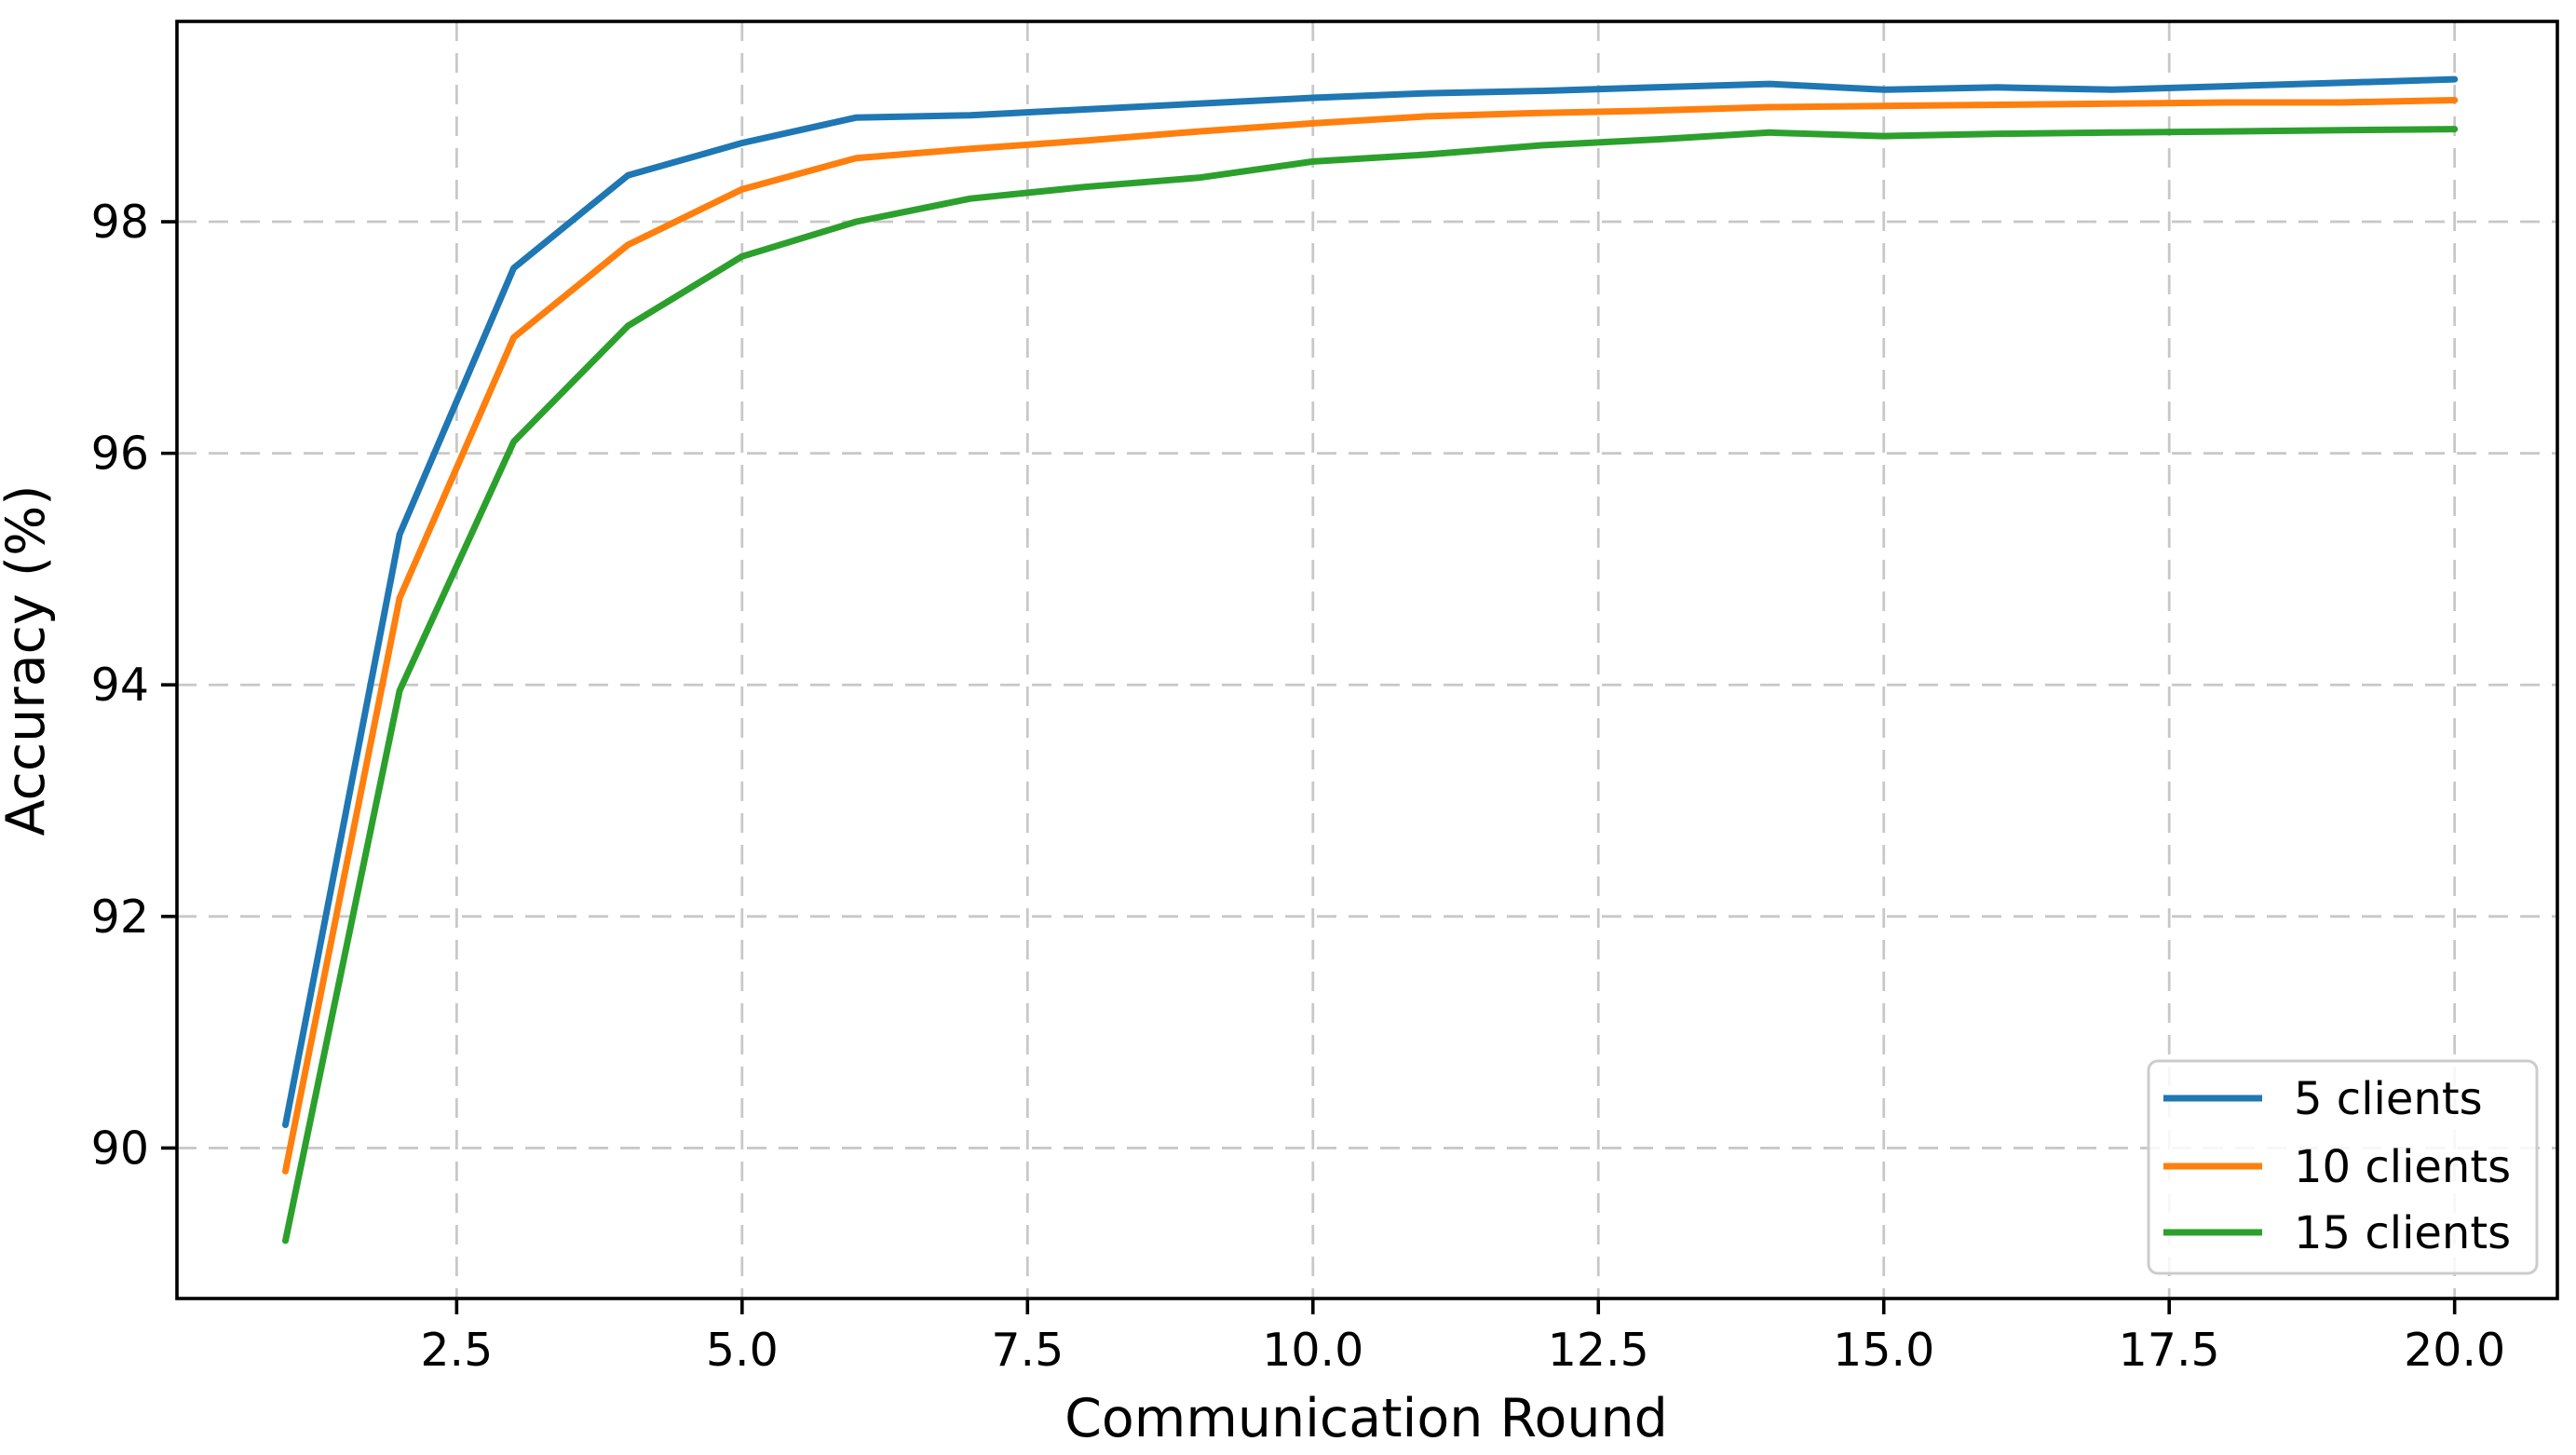 Image resolution: width=2576 pixels, height=1455 pixels. Describe the element at coordinates (1312, 1350) in the screenshot. I see `x-tick-label: 10.0` at that location.